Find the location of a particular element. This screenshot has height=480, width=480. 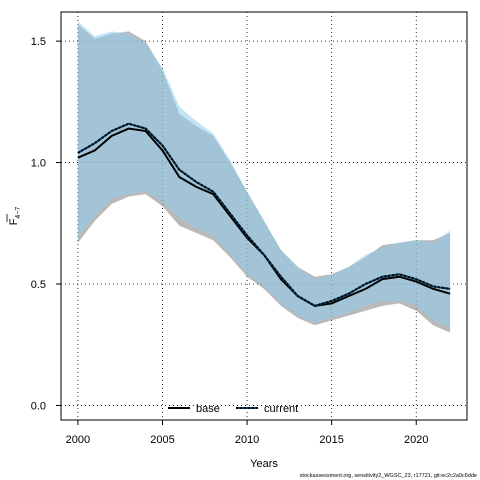

x-axis-title: Years is located at coordinates (264, 464).